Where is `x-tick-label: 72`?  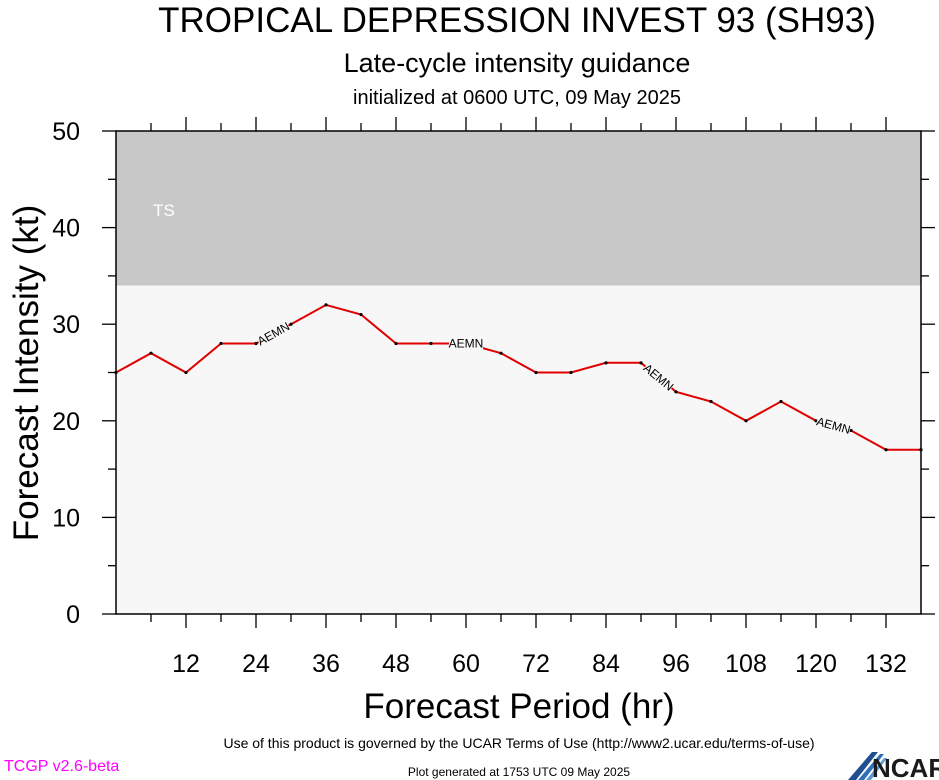 x-tick-label: 72 is located at coordinates (536, 664).